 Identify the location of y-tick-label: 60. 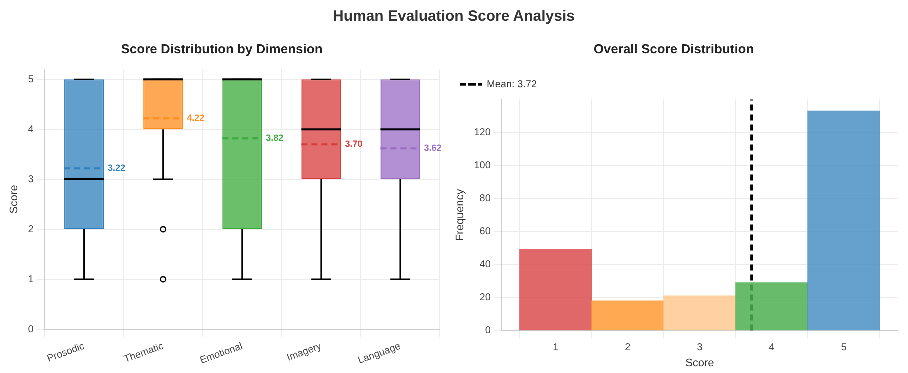
(486, 232).